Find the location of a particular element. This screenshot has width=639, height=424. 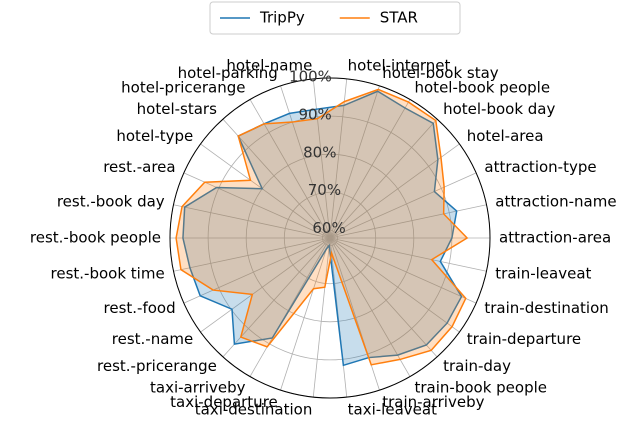

r-tick-label: 60% is located at coordinates (328, 228).